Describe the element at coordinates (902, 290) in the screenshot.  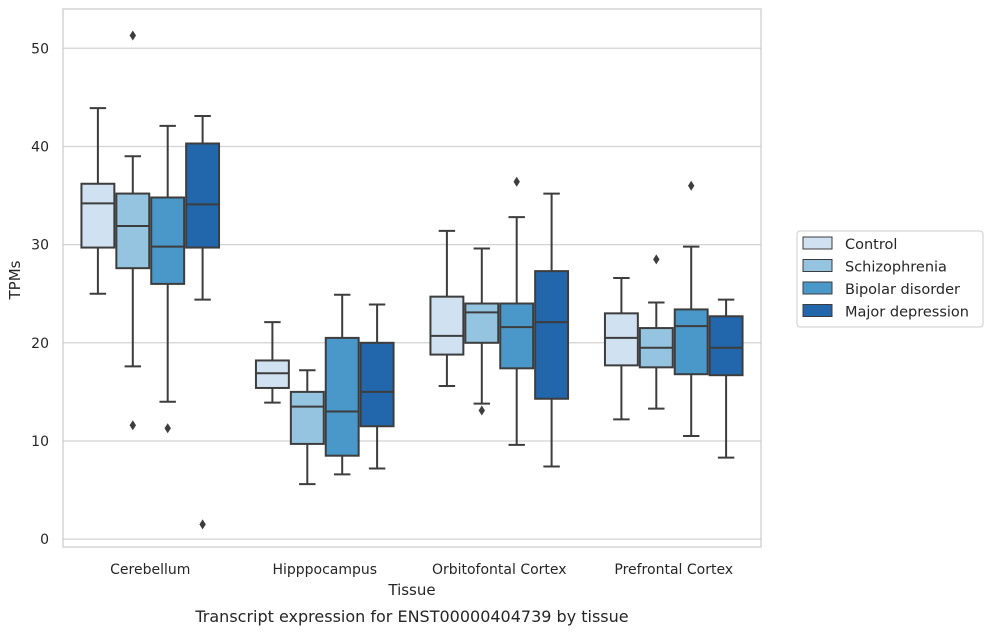
I see `legend-label: Bipolar disorder` at that location.